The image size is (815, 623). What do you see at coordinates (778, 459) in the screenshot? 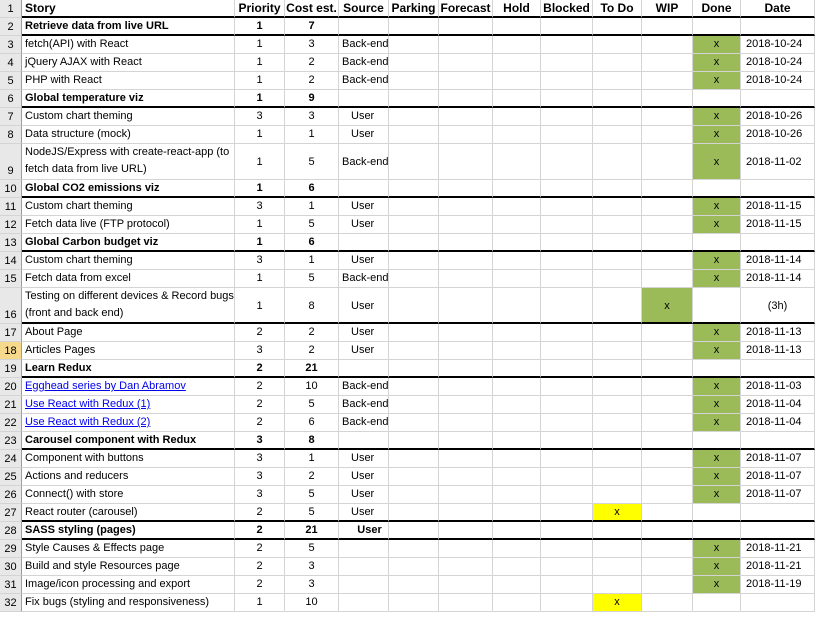
I see `cell-date-row-24: 2018-11-07` at bounding box center [778, 459].